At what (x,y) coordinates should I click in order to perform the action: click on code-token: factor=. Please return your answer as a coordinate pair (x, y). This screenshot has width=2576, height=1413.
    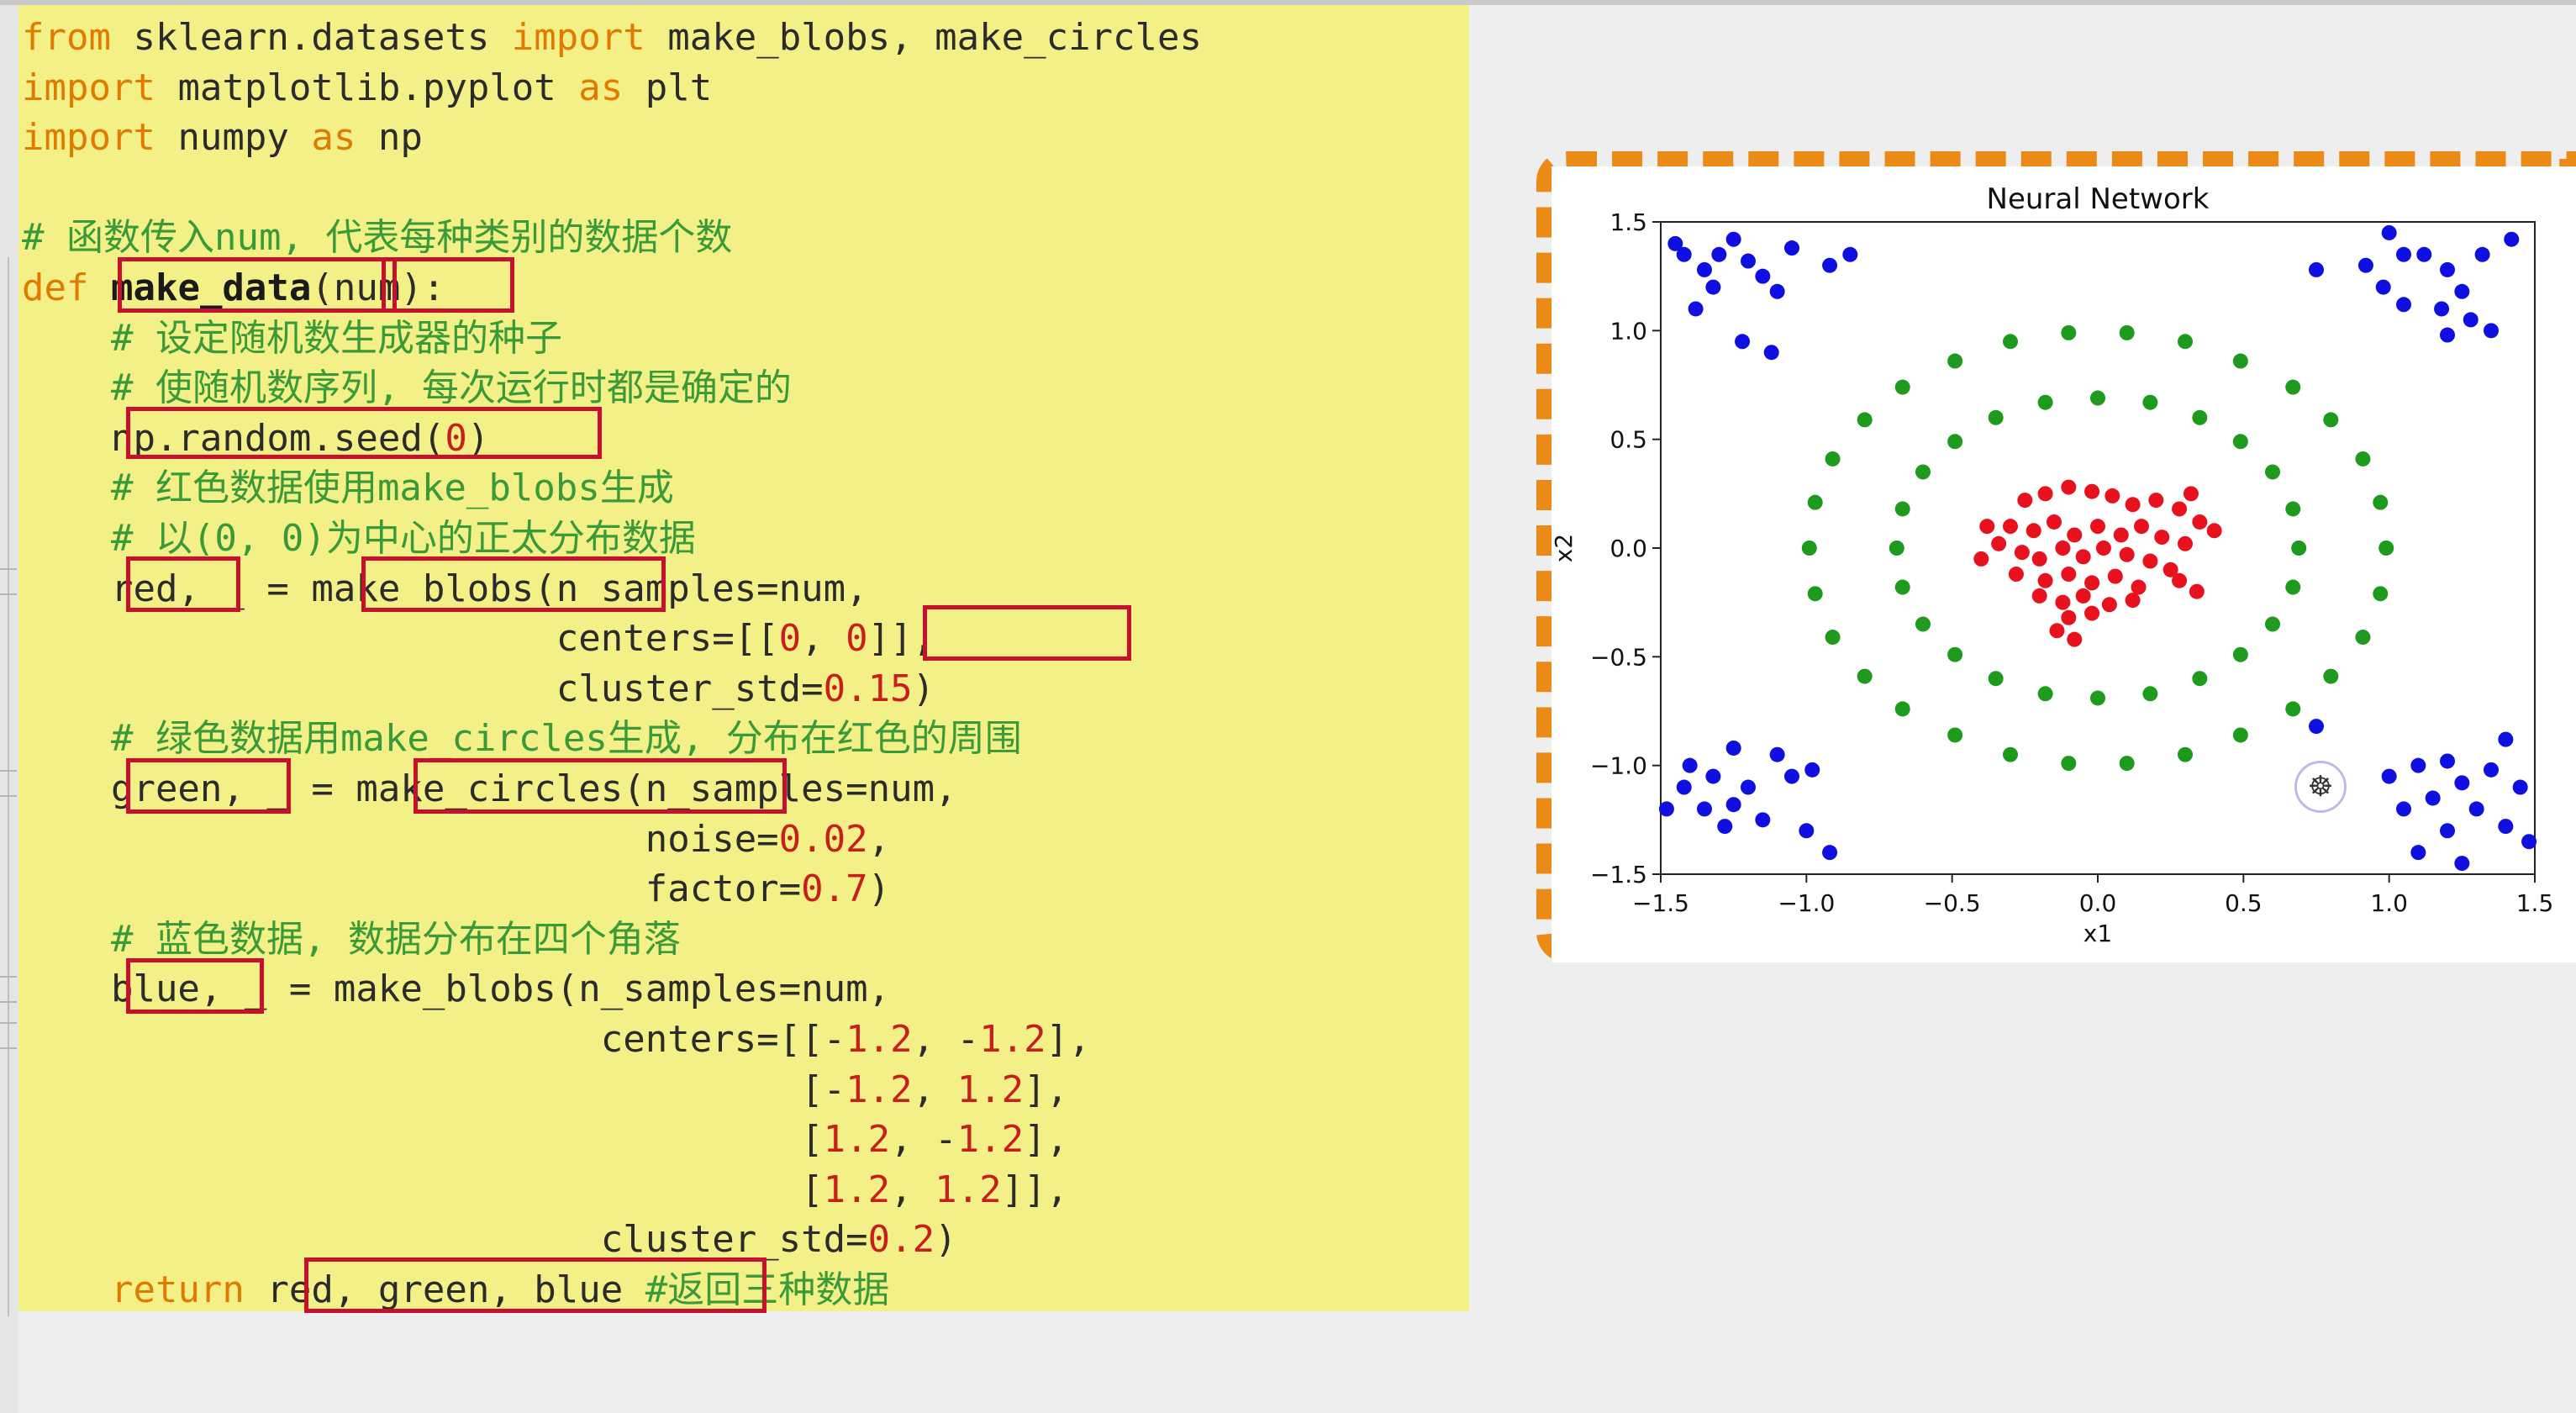
    Looking at the image, I should click on (412, 889).